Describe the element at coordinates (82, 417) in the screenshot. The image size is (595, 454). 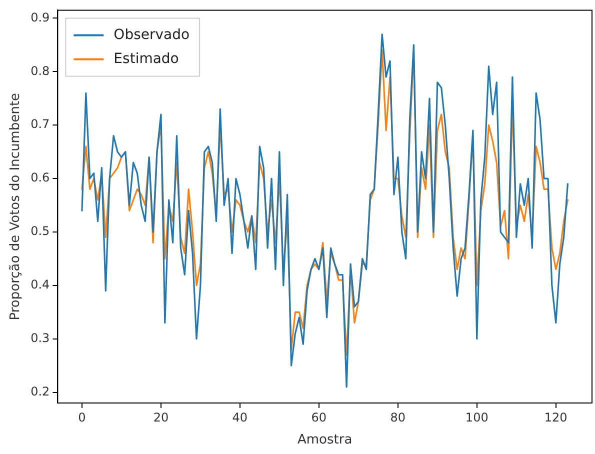
I see `x-tick-label: 0` at that location.